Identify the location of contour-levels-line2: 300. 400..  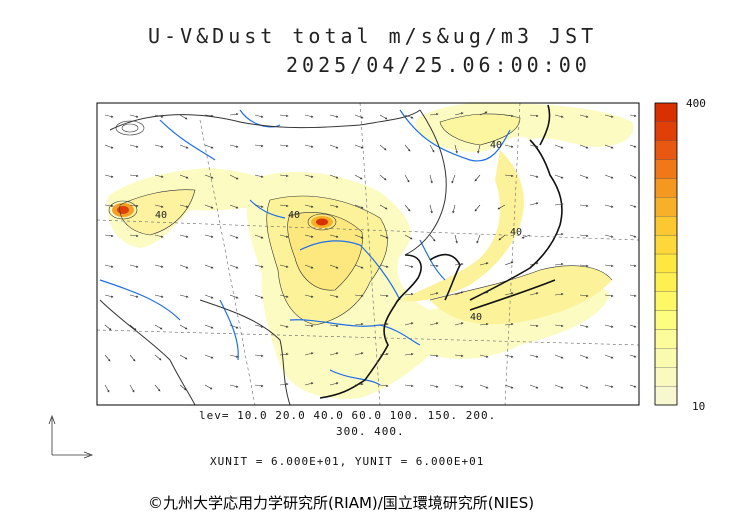
(370, 431).